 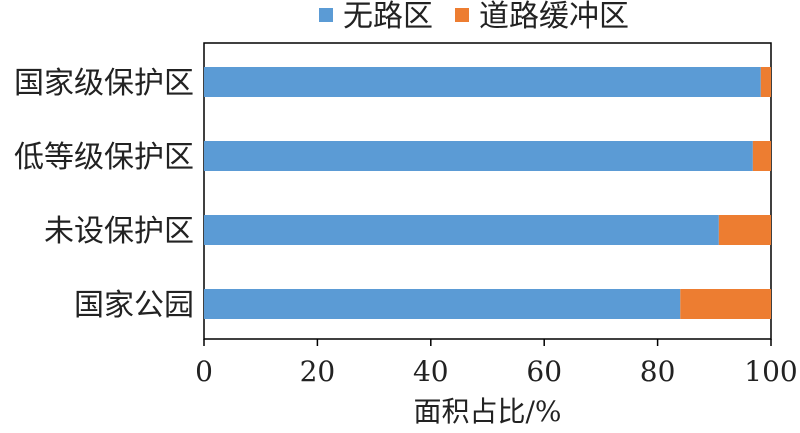 I want to click on category-label: 国家公园, so click(x=134, y=305).